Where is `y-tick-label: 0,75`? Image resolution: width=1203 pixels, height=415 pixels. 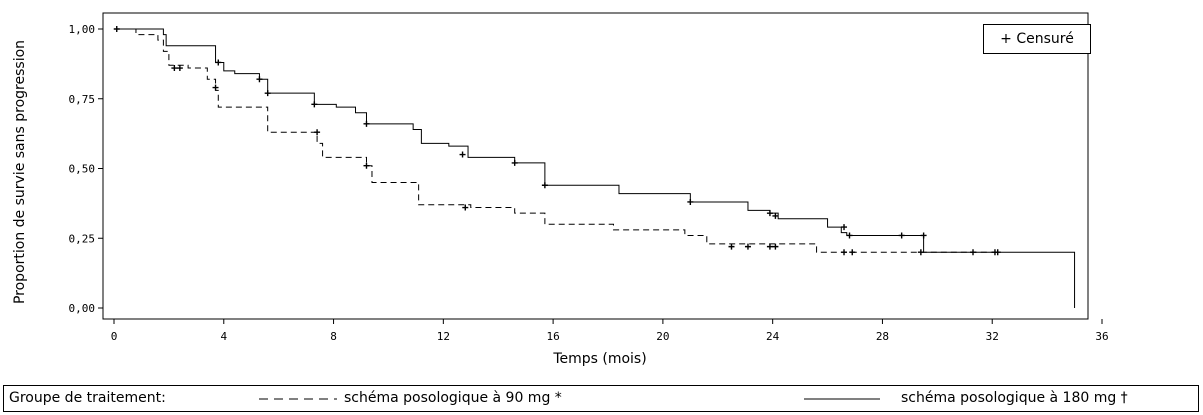 y-tick-label: 0,75 is located at coordinates (82, 99).